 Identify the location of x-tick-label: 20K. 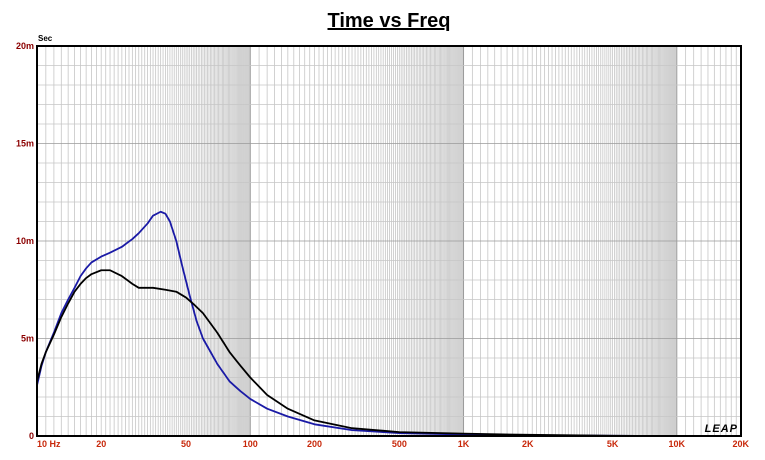
(740, 444).